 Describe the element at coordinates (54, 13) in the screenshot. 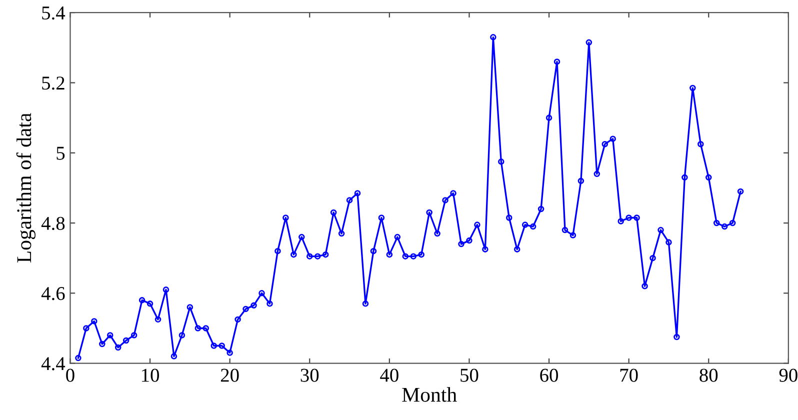

I see `y-tick-label: 5.4` at that location.